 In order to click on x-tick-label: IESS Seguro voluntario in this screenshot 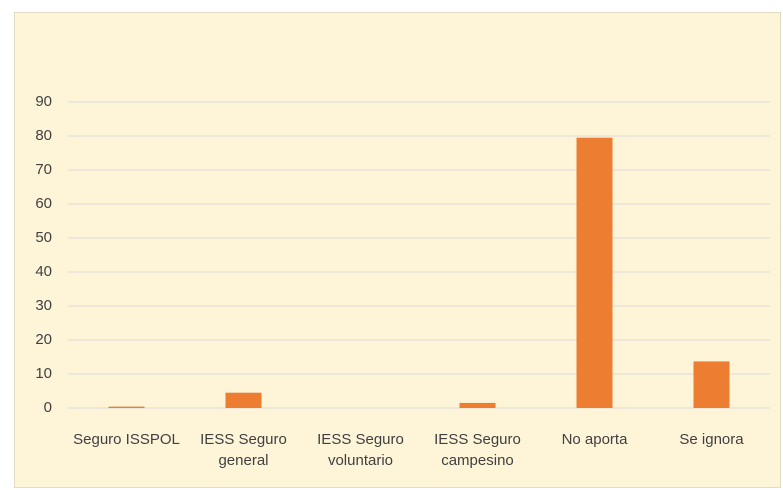, I will do `click(360, 450)`.